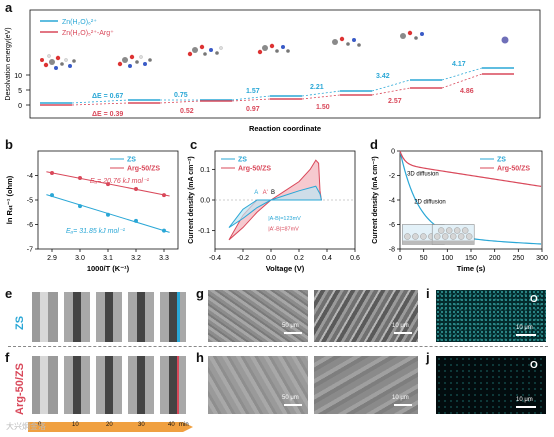 The image size is (554, 437). Describe the element at coordinates (9, 199) in the screenshot. I see `panel-b-ylabel: ln Rₛₜ⁻¹ (ohm)` at that location.